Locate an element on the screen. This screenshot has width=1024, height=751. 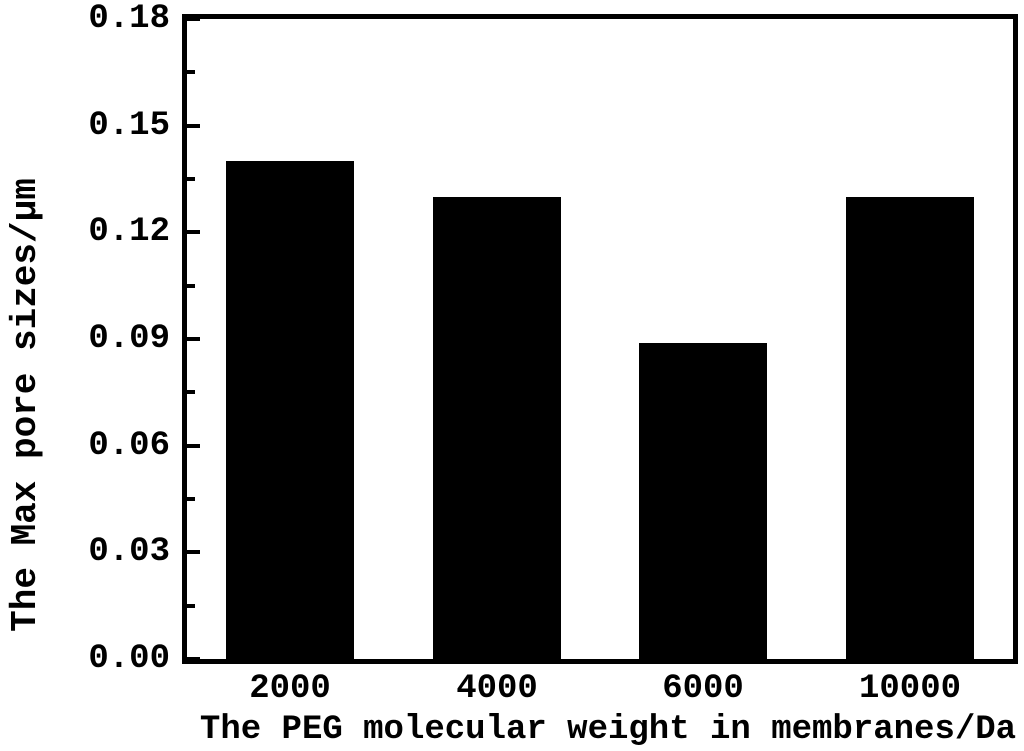
y-tick-label: 0.06 is located at coordinates (129, 446).